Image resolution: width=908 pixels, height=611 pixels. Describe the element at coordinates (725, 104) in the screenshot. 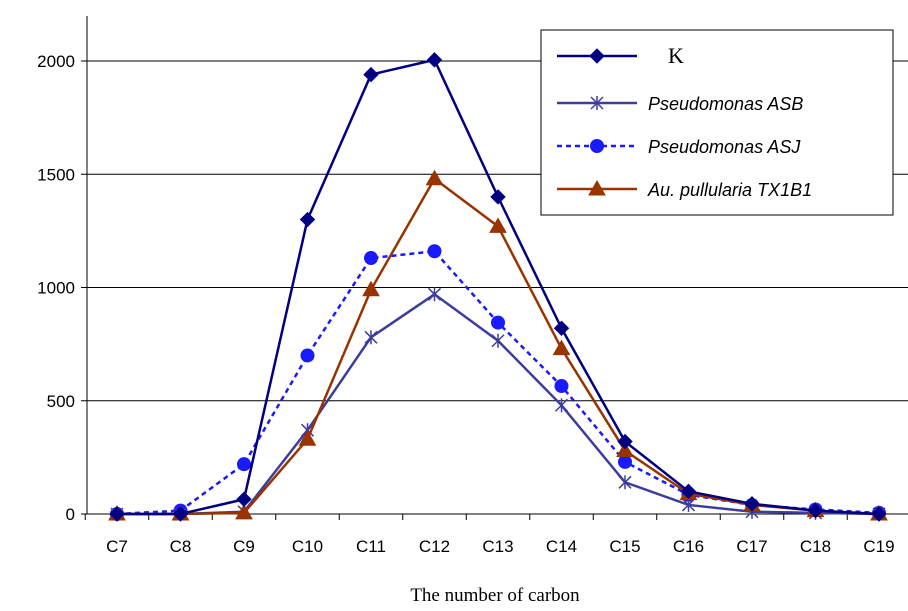

I see `legend-label: Pseudomonas ASB` at that location.